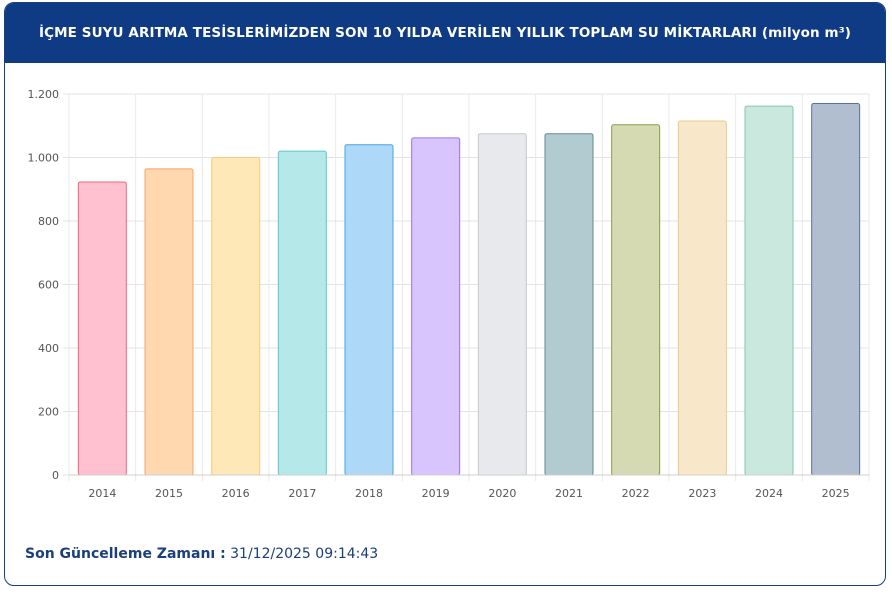 The height and width of the screenshot is (594, 892). I want to click on y-tick-label: 800, so click(48, 221).